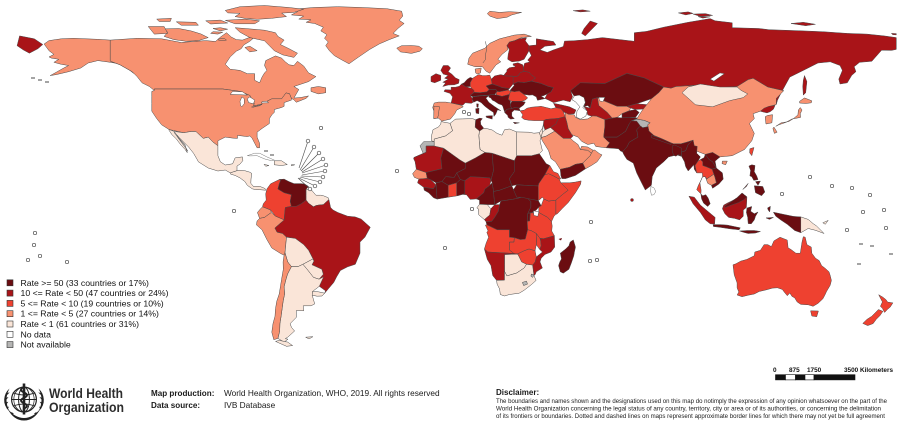 Image resolution: width=899 pixels, height=425 pixels. What do you see at coordinates (250, 405) in the screenshot?
I see `svg-text: IVB Database` at bounding box center [250, 405].